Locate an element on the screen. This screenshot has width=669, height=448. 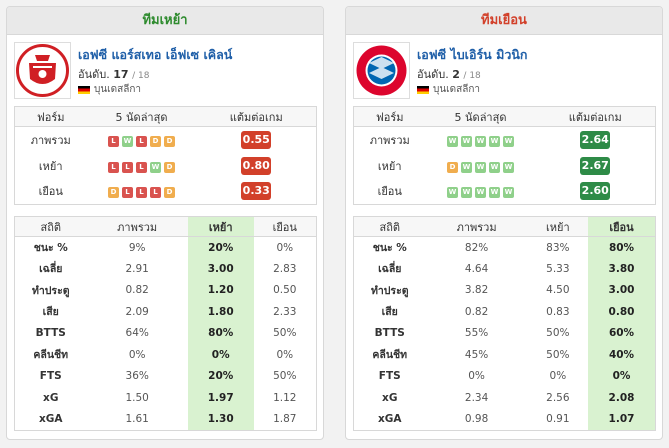
stats-row: BTTS 55% 50% 60% is located at coordinates (505, 333).